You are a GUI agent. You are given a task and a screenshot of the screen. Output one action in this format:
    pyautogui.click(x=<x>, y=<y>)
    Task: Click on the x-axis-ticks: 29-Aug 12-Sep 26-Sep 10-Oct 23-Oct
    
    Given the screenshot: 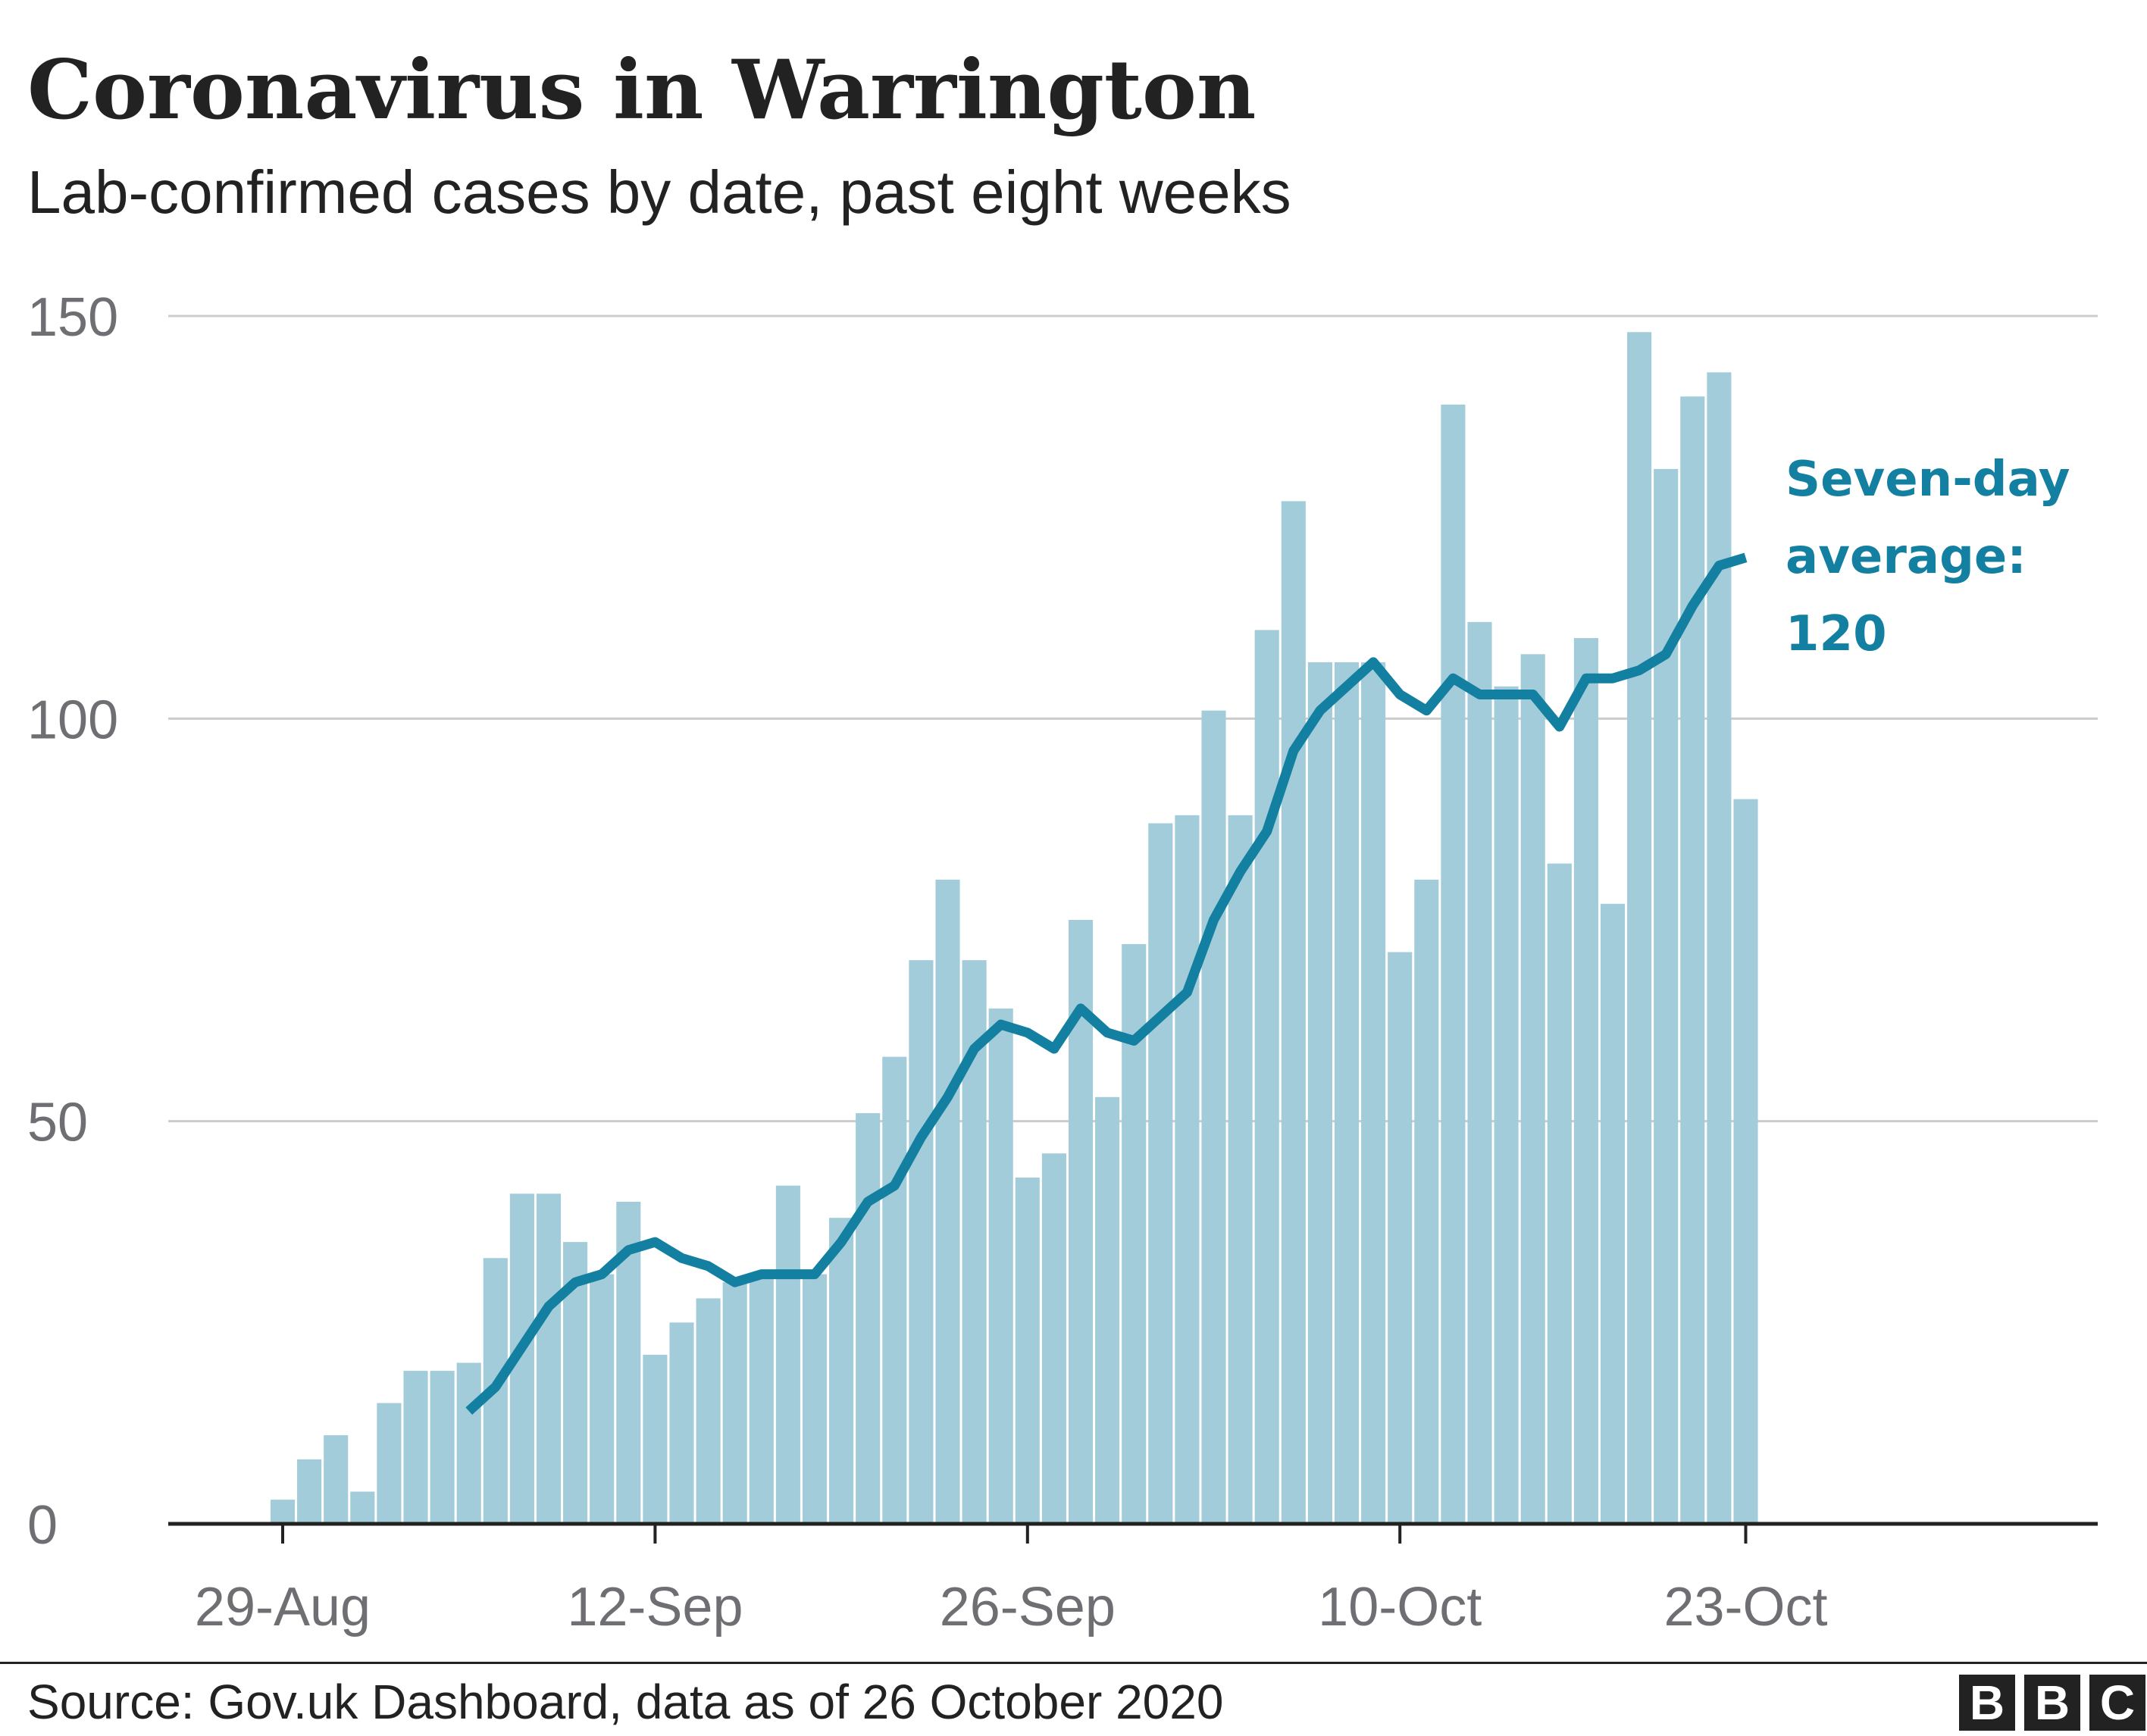 What is the action you would take?
    pyautogui.click(x=1012, y=1580)
    